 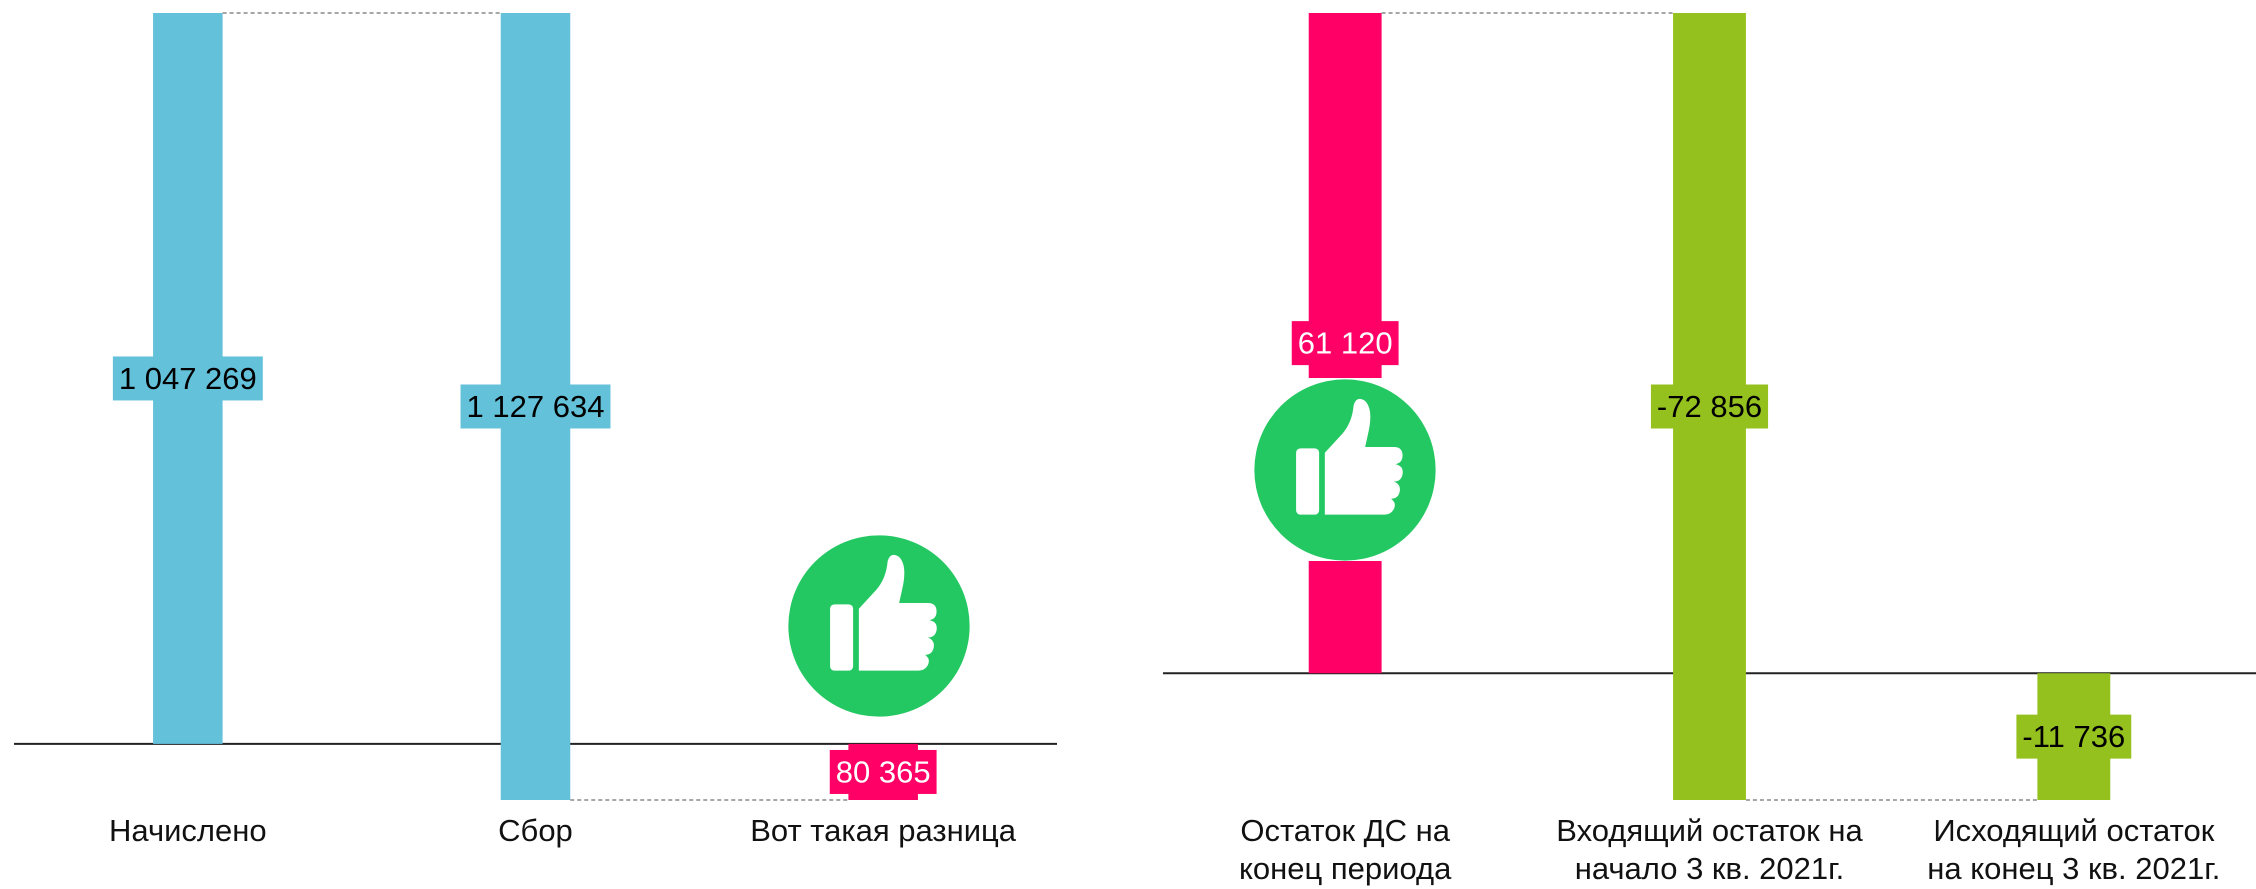 I want to click on value-label-text: 80 365, so click(x=883, y=771).